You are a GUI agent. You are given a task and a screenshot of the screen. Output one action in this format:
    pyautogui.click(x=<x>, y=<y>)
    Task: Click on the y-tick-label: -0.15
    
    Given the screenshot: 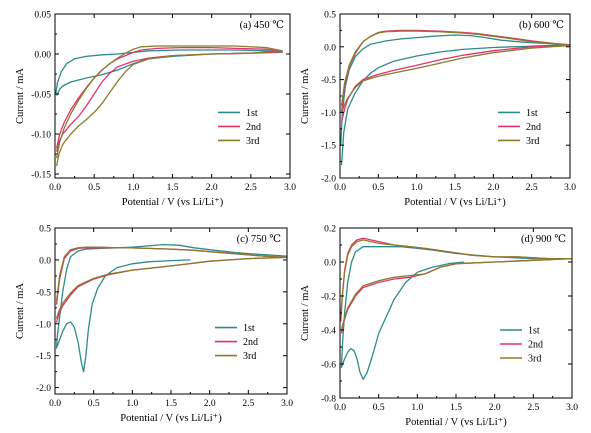 What is the action you would take?
    pyautogui.click(x=41, y=176)
    